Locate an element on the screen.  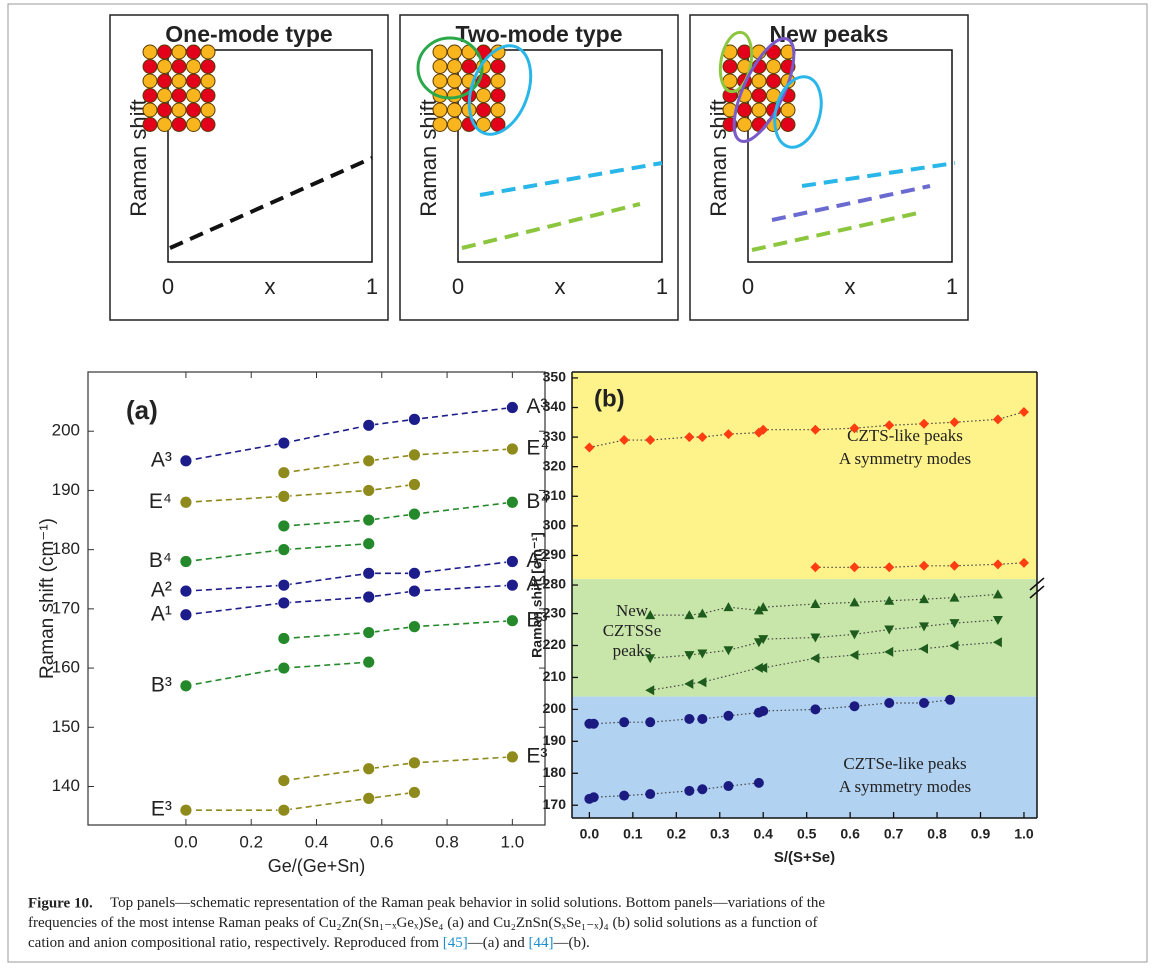
highlight is located at coordinates (764, 90).